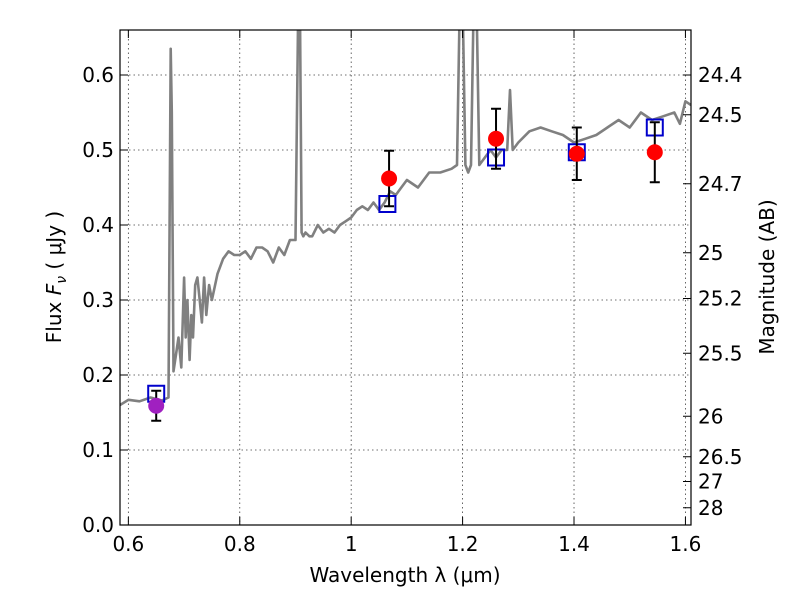 This screenshot has width=800, height=600. What do you see at coordinates (720, 457) in the screenshot?
I see `y2-tick-label: 26.5` at bounding box center [720, 457].